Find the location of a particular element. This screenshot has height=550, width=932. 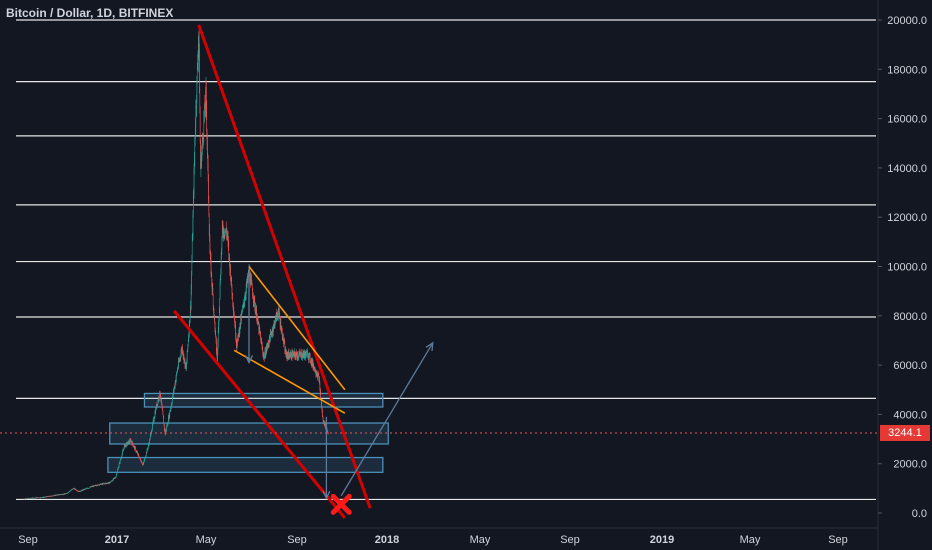

y-tick-label: 16000.0 is located at coordinates (907, 120).